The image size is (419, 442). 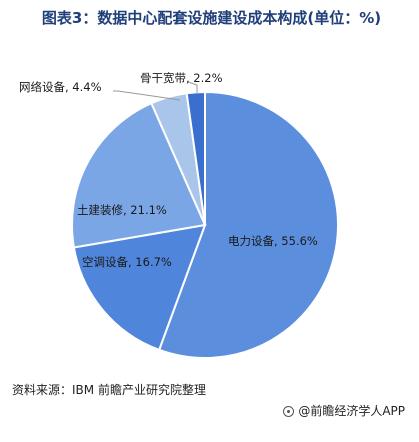 I want to click on slice-label-2: 空调设备, 16.7%, so click(x=127, y=262).